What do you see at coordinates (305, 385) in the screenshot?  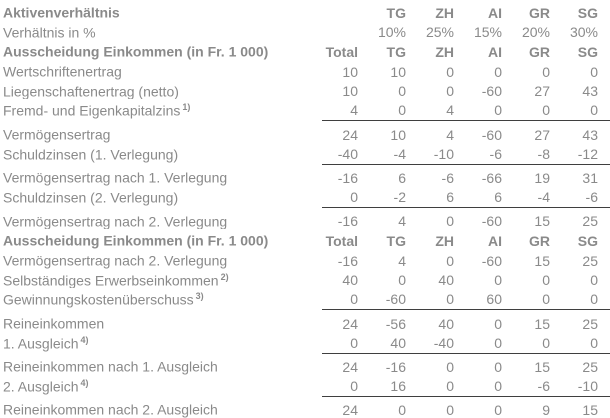 I see `table-row: 2. Ausgleich 4) 0 16 0 0 -6 -10` at bounding box center [305, 385].